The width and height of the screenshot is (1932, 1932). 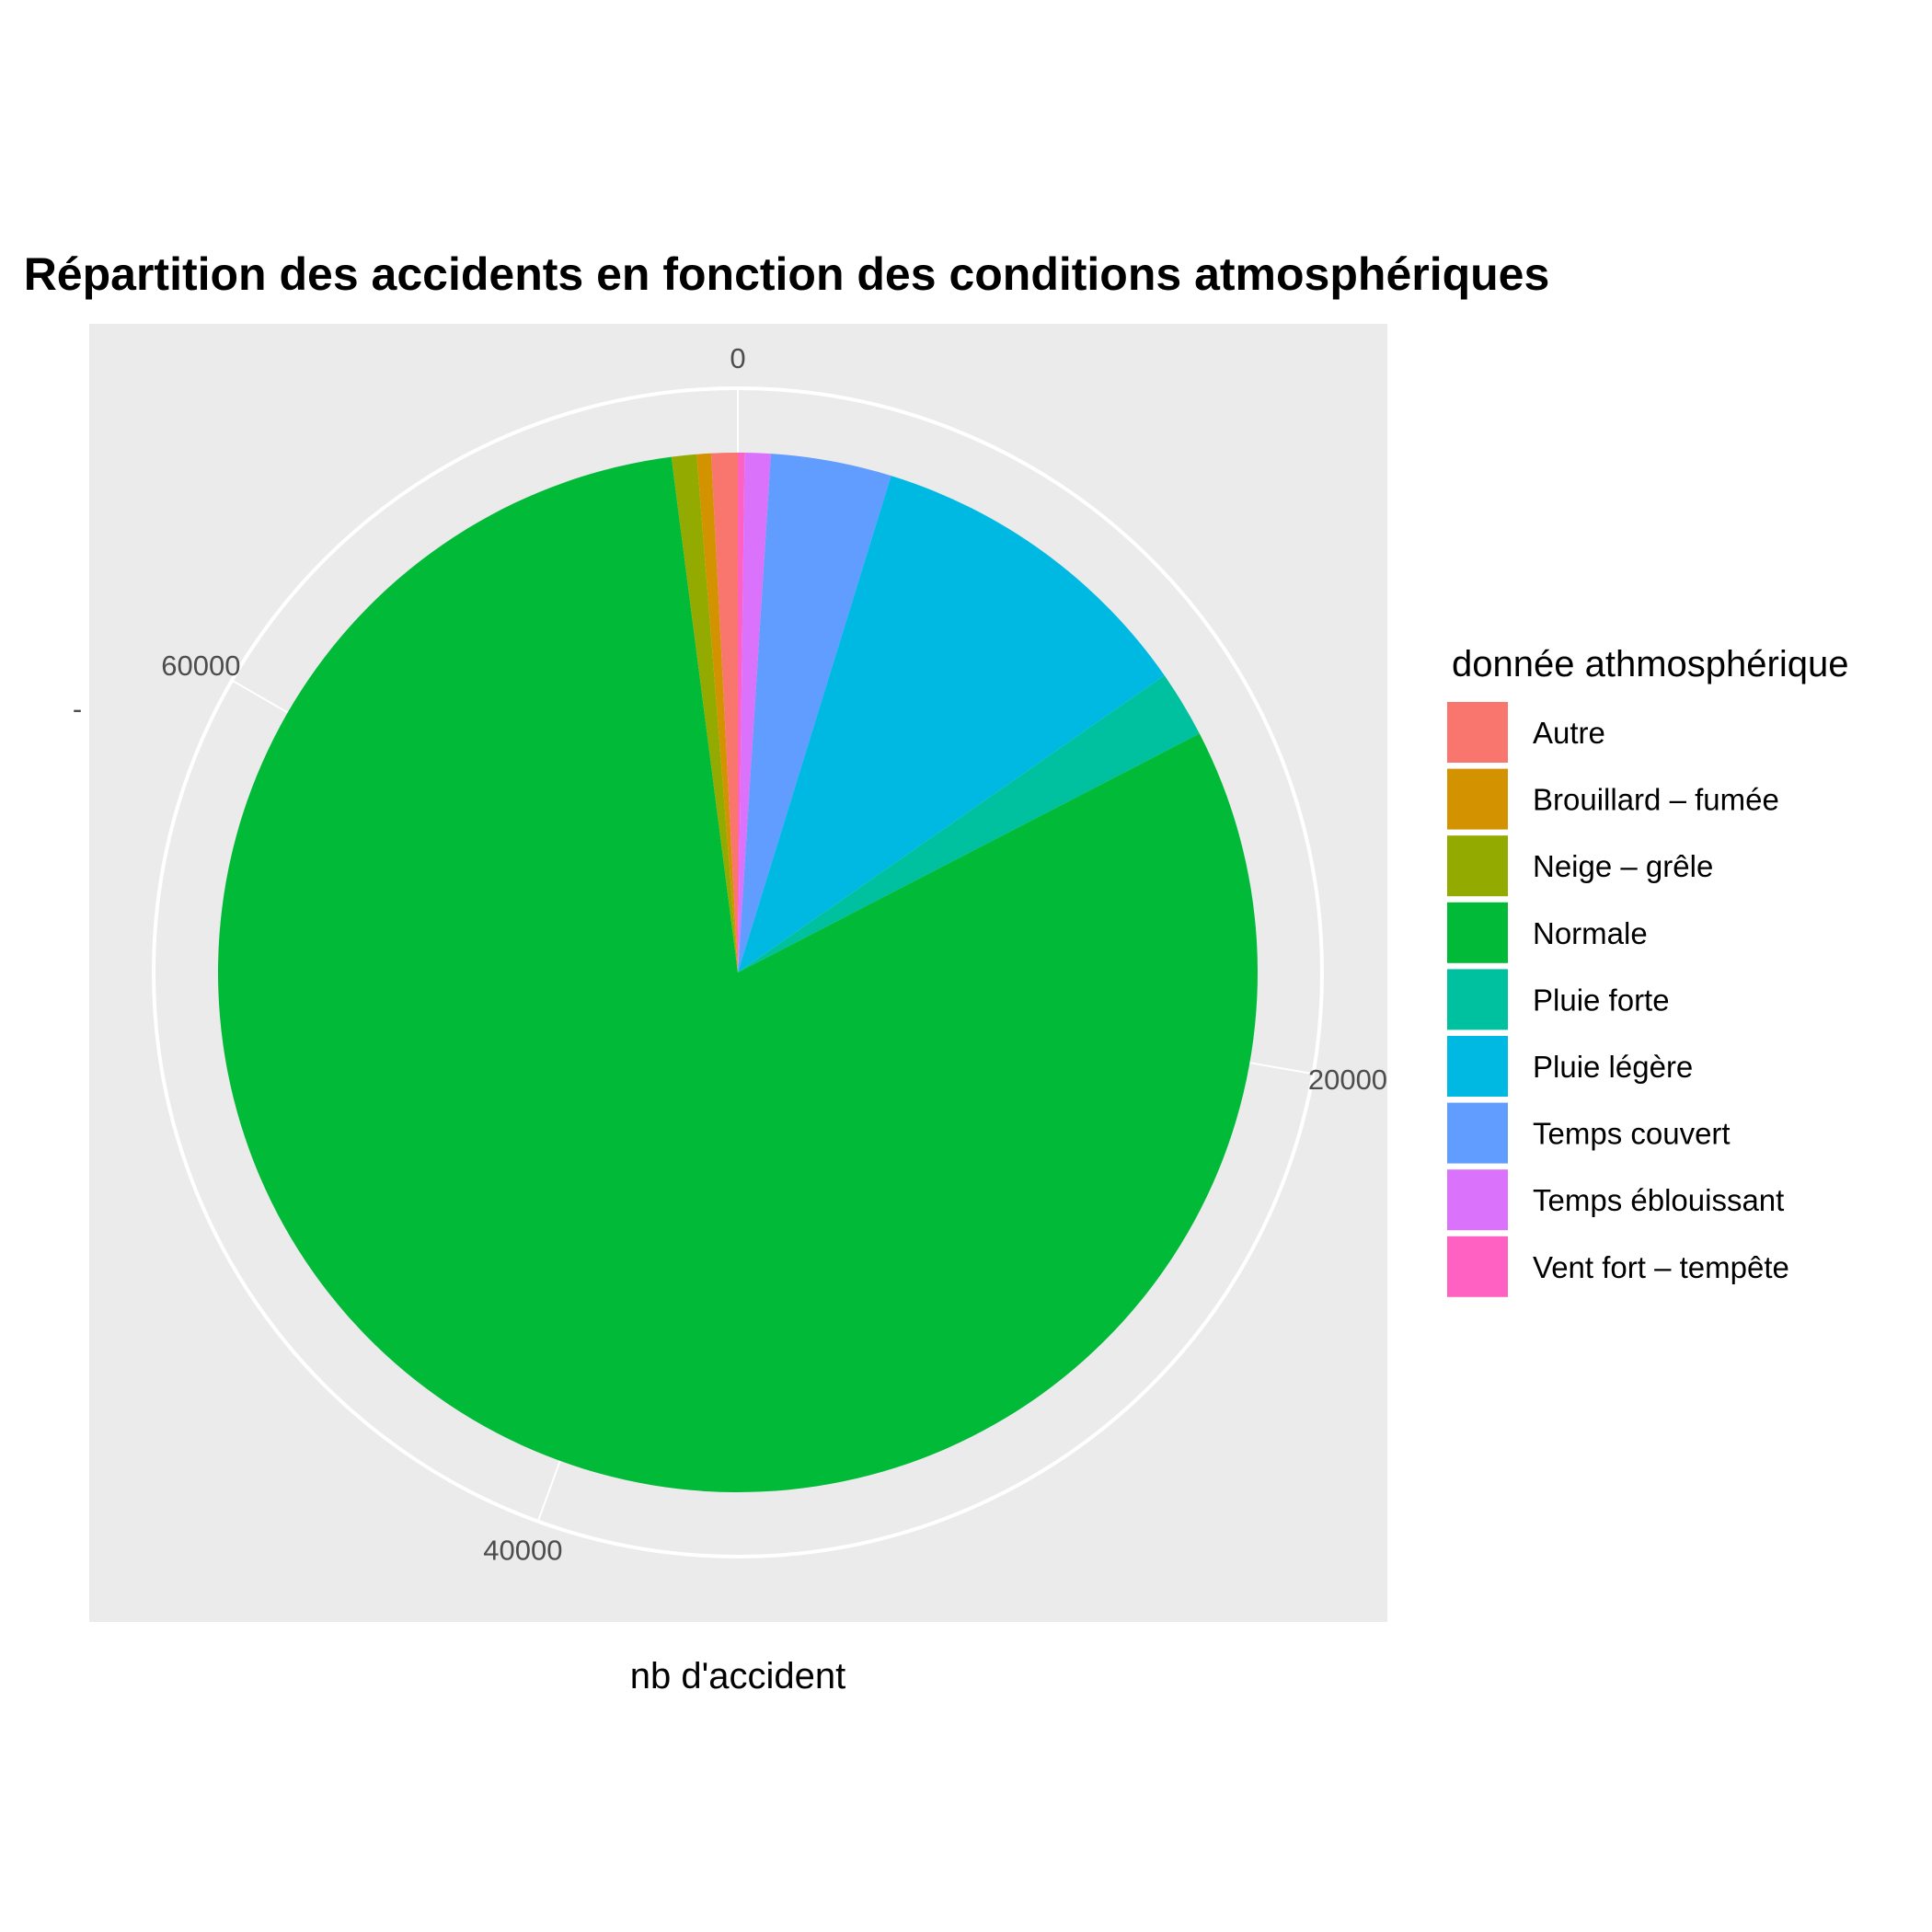 What do you see at coordinates (1623, 866) in the screenshot?
I see `legend-label: Neige – grêle` at bounding box center [1623, 866].